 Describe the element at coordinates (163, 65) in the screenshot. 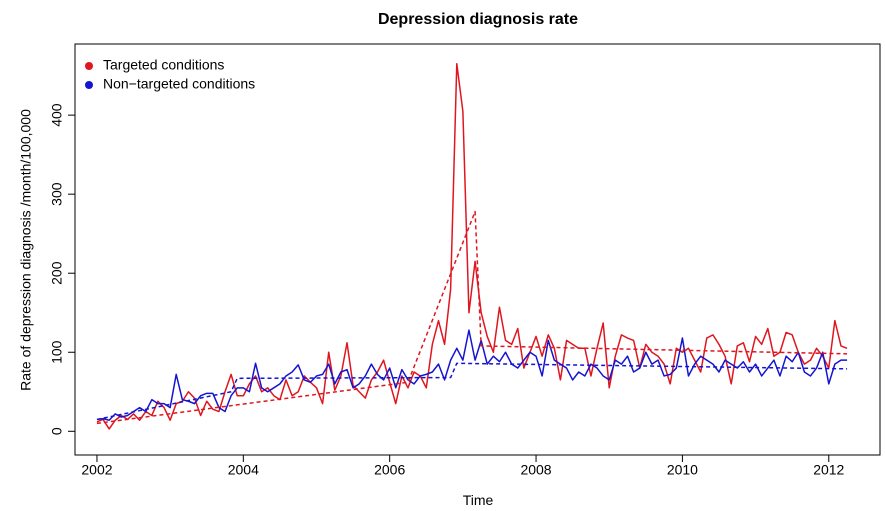

I see `legend-label: Targeted conditions` at that location.